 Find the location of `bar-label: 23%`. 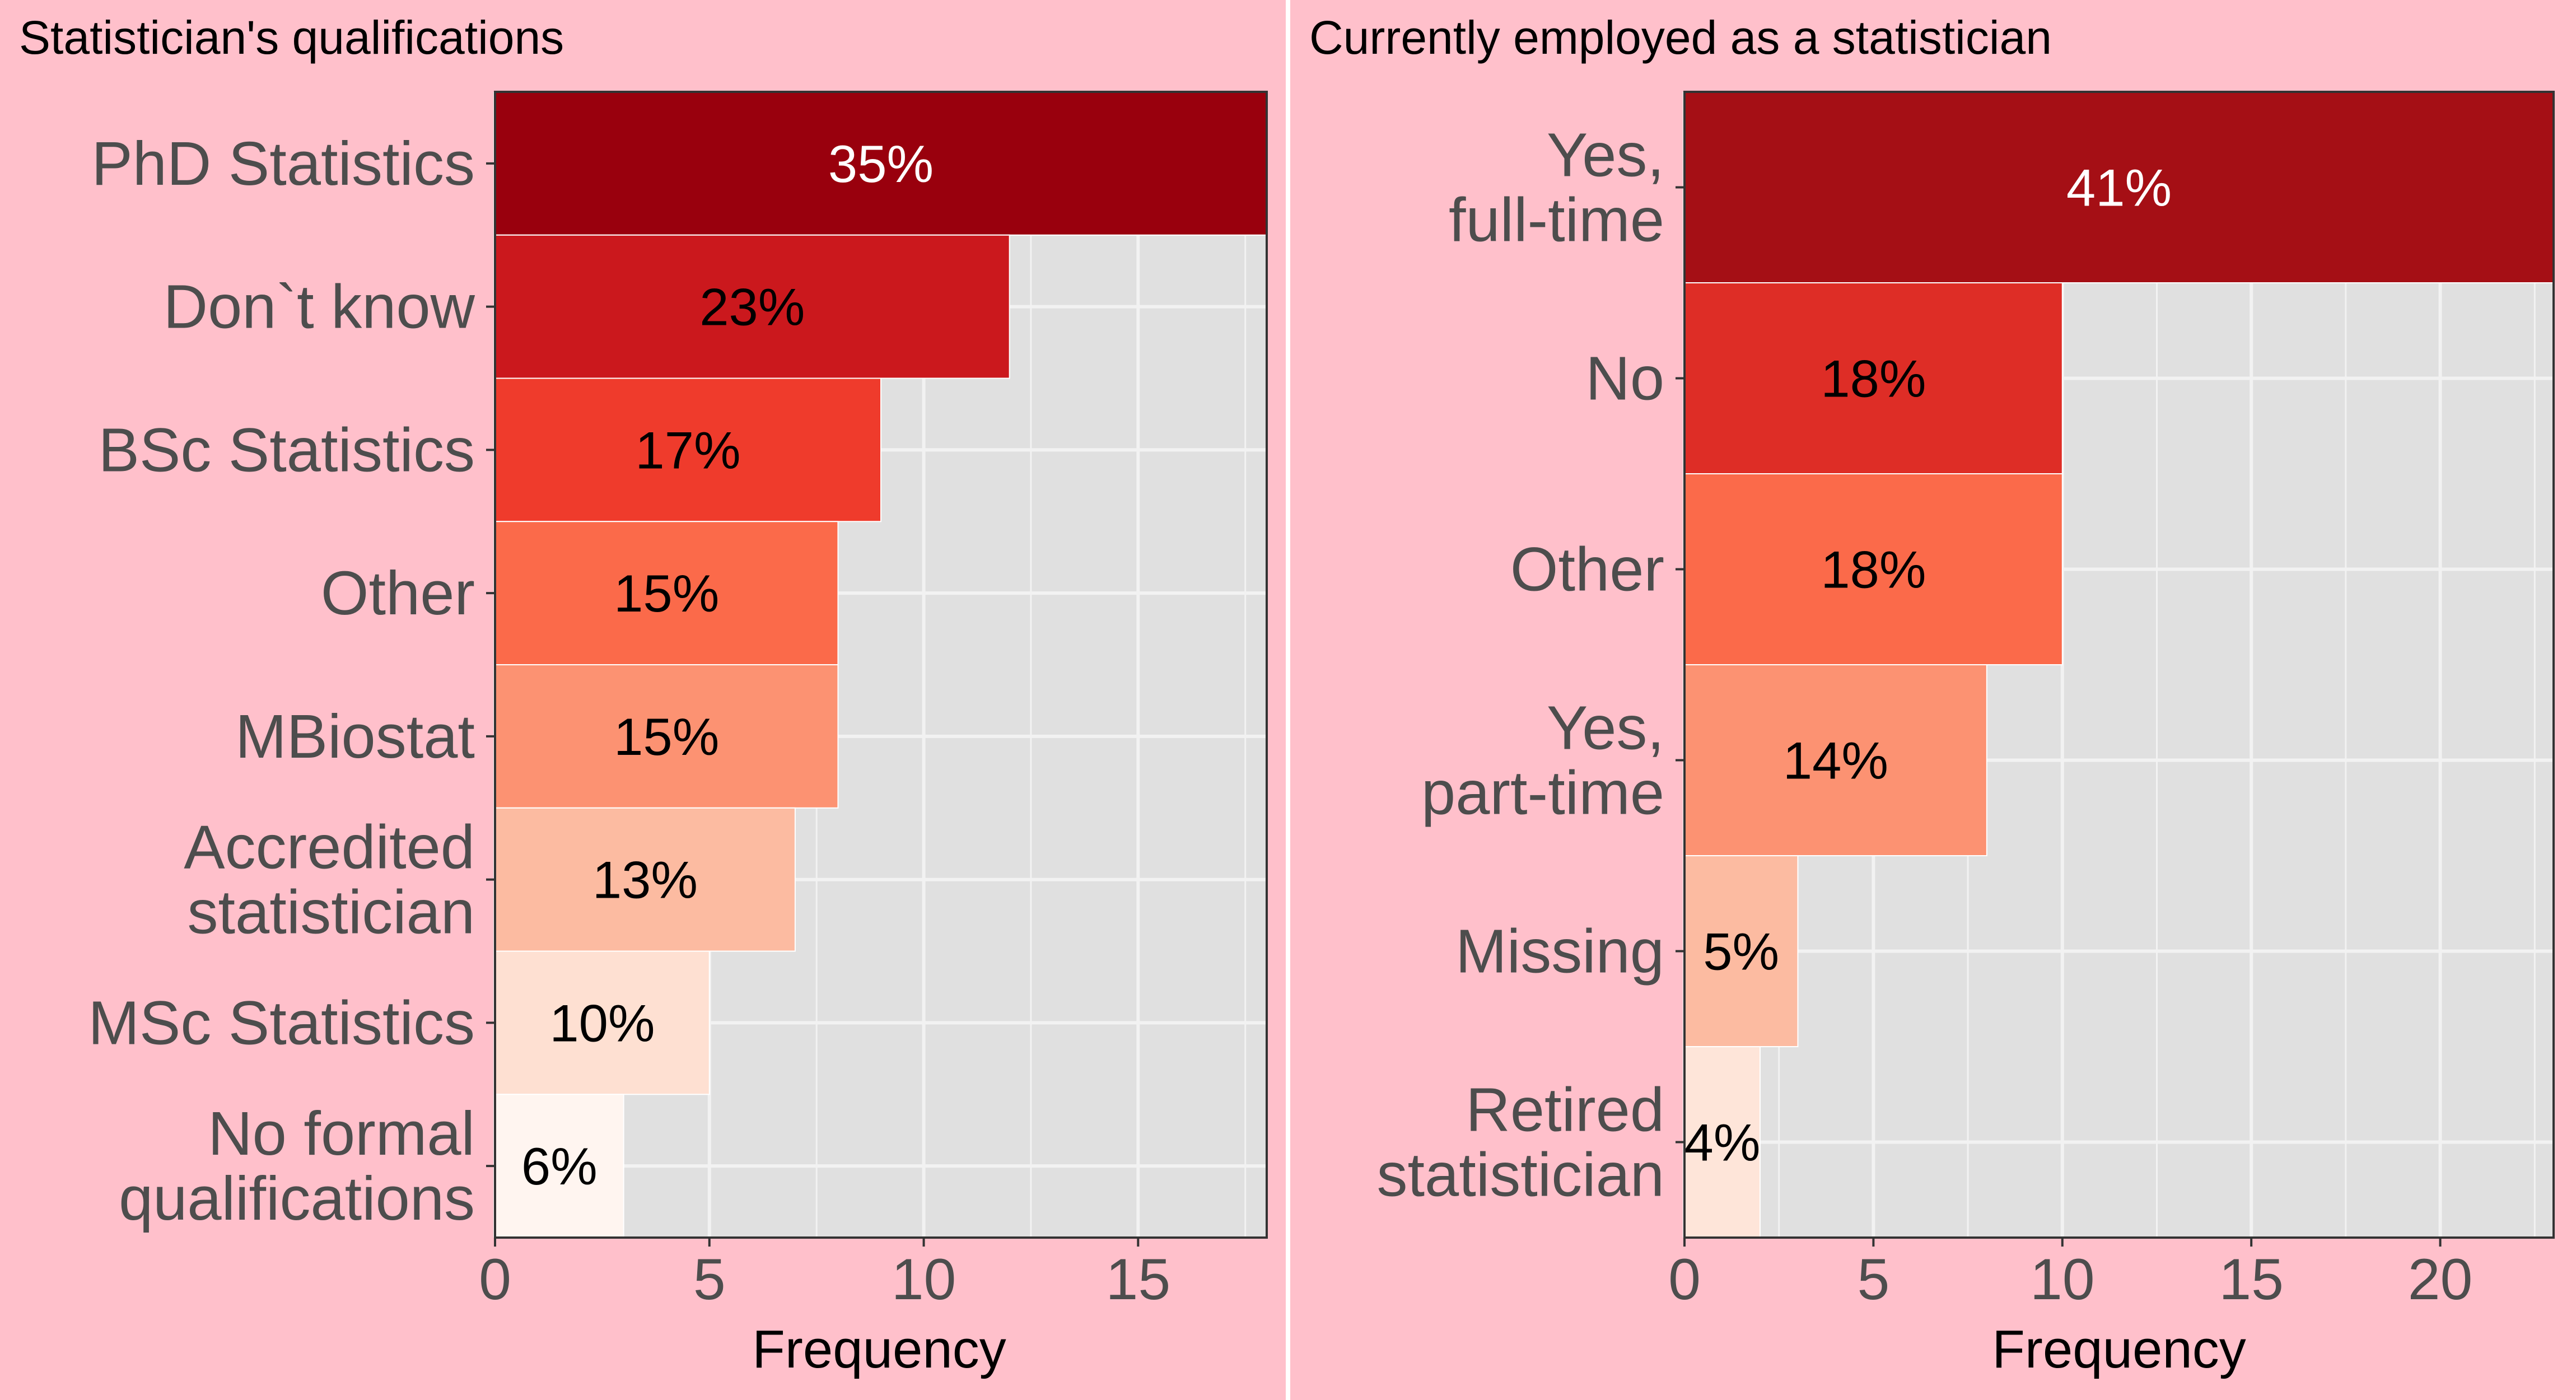

bar-label: 23% is located at coordinates (752, 308).